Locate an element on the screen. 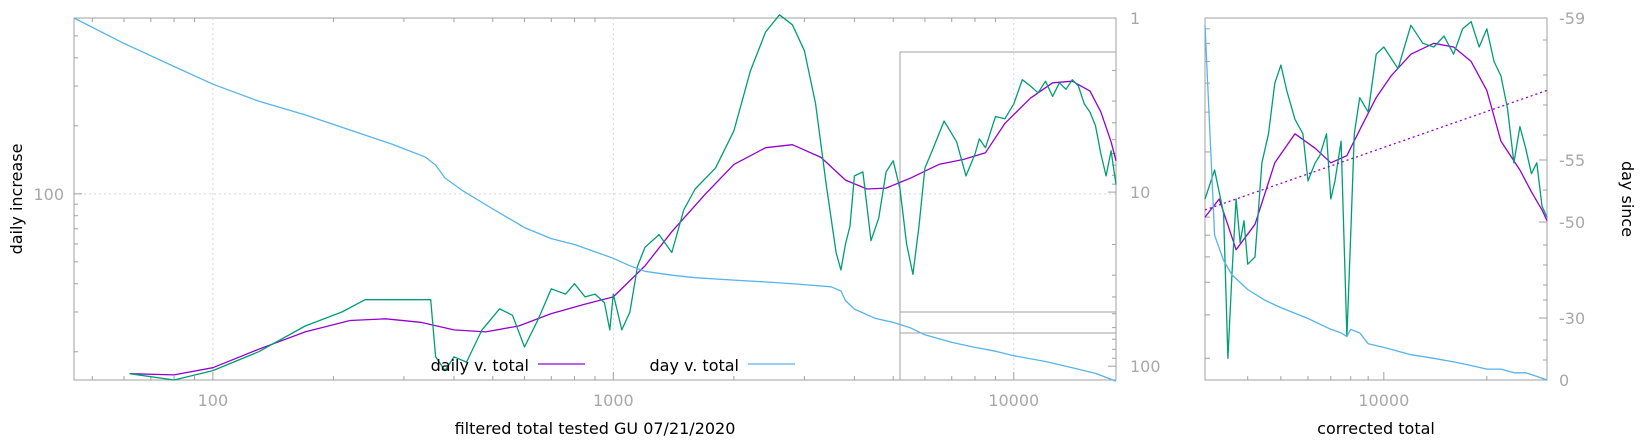 This screenshot has height=444, width=1640. y2-tick-label: 1 is located at coordinates (1135, 18).